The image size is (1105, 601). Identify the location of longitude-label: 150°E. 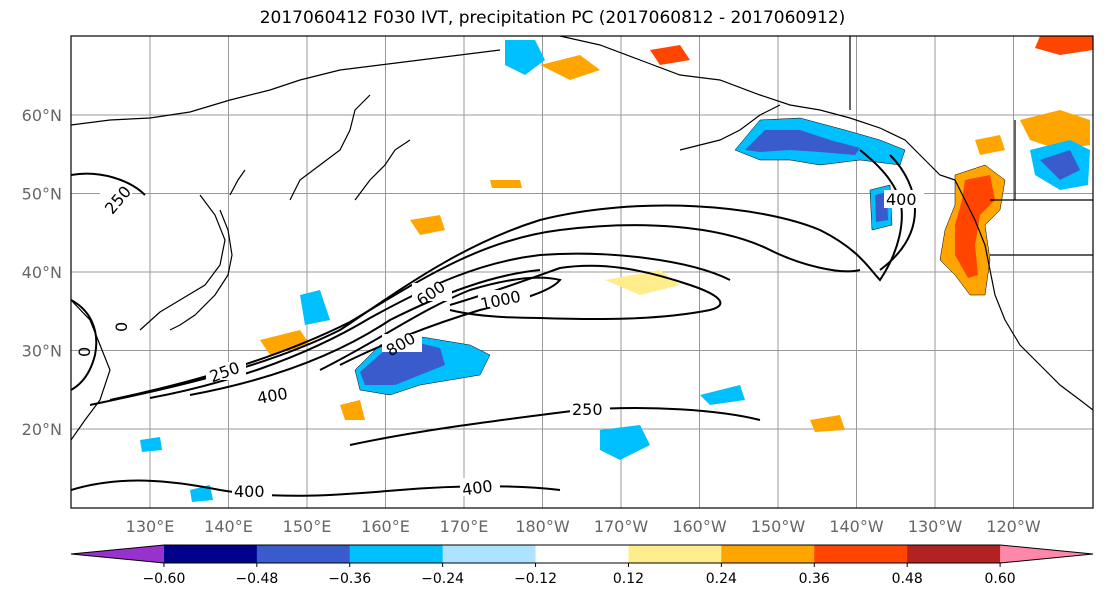
(307, 526).